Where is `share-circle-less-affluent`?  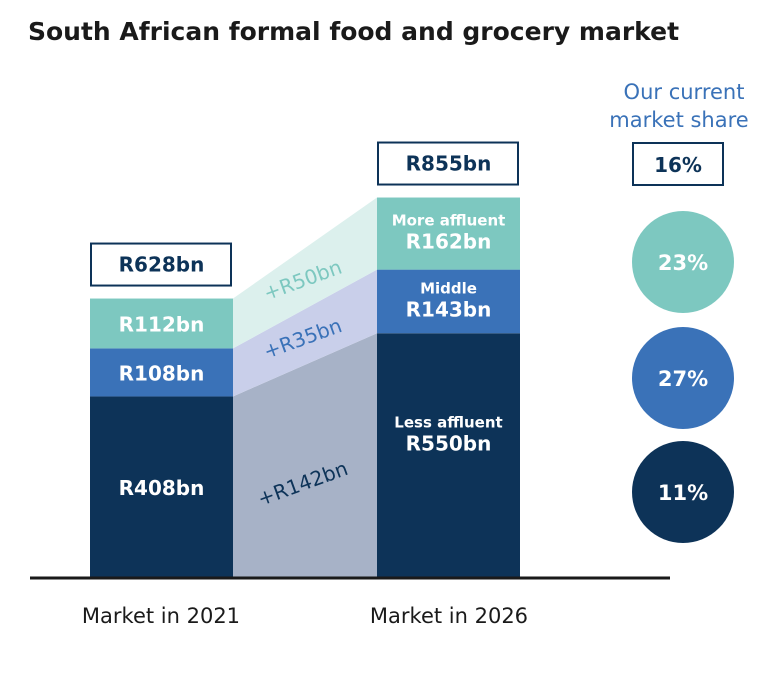
share-circle-less-affluent is located at coordinates (683, 492).